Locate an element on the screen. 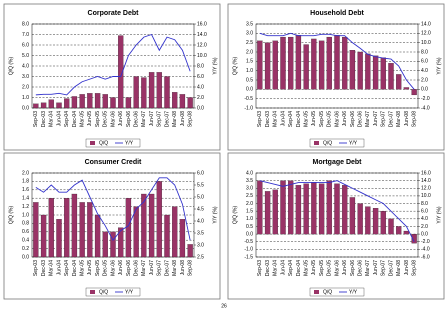  y-tick-label: 1.5 is located at coordinates (249, 62).